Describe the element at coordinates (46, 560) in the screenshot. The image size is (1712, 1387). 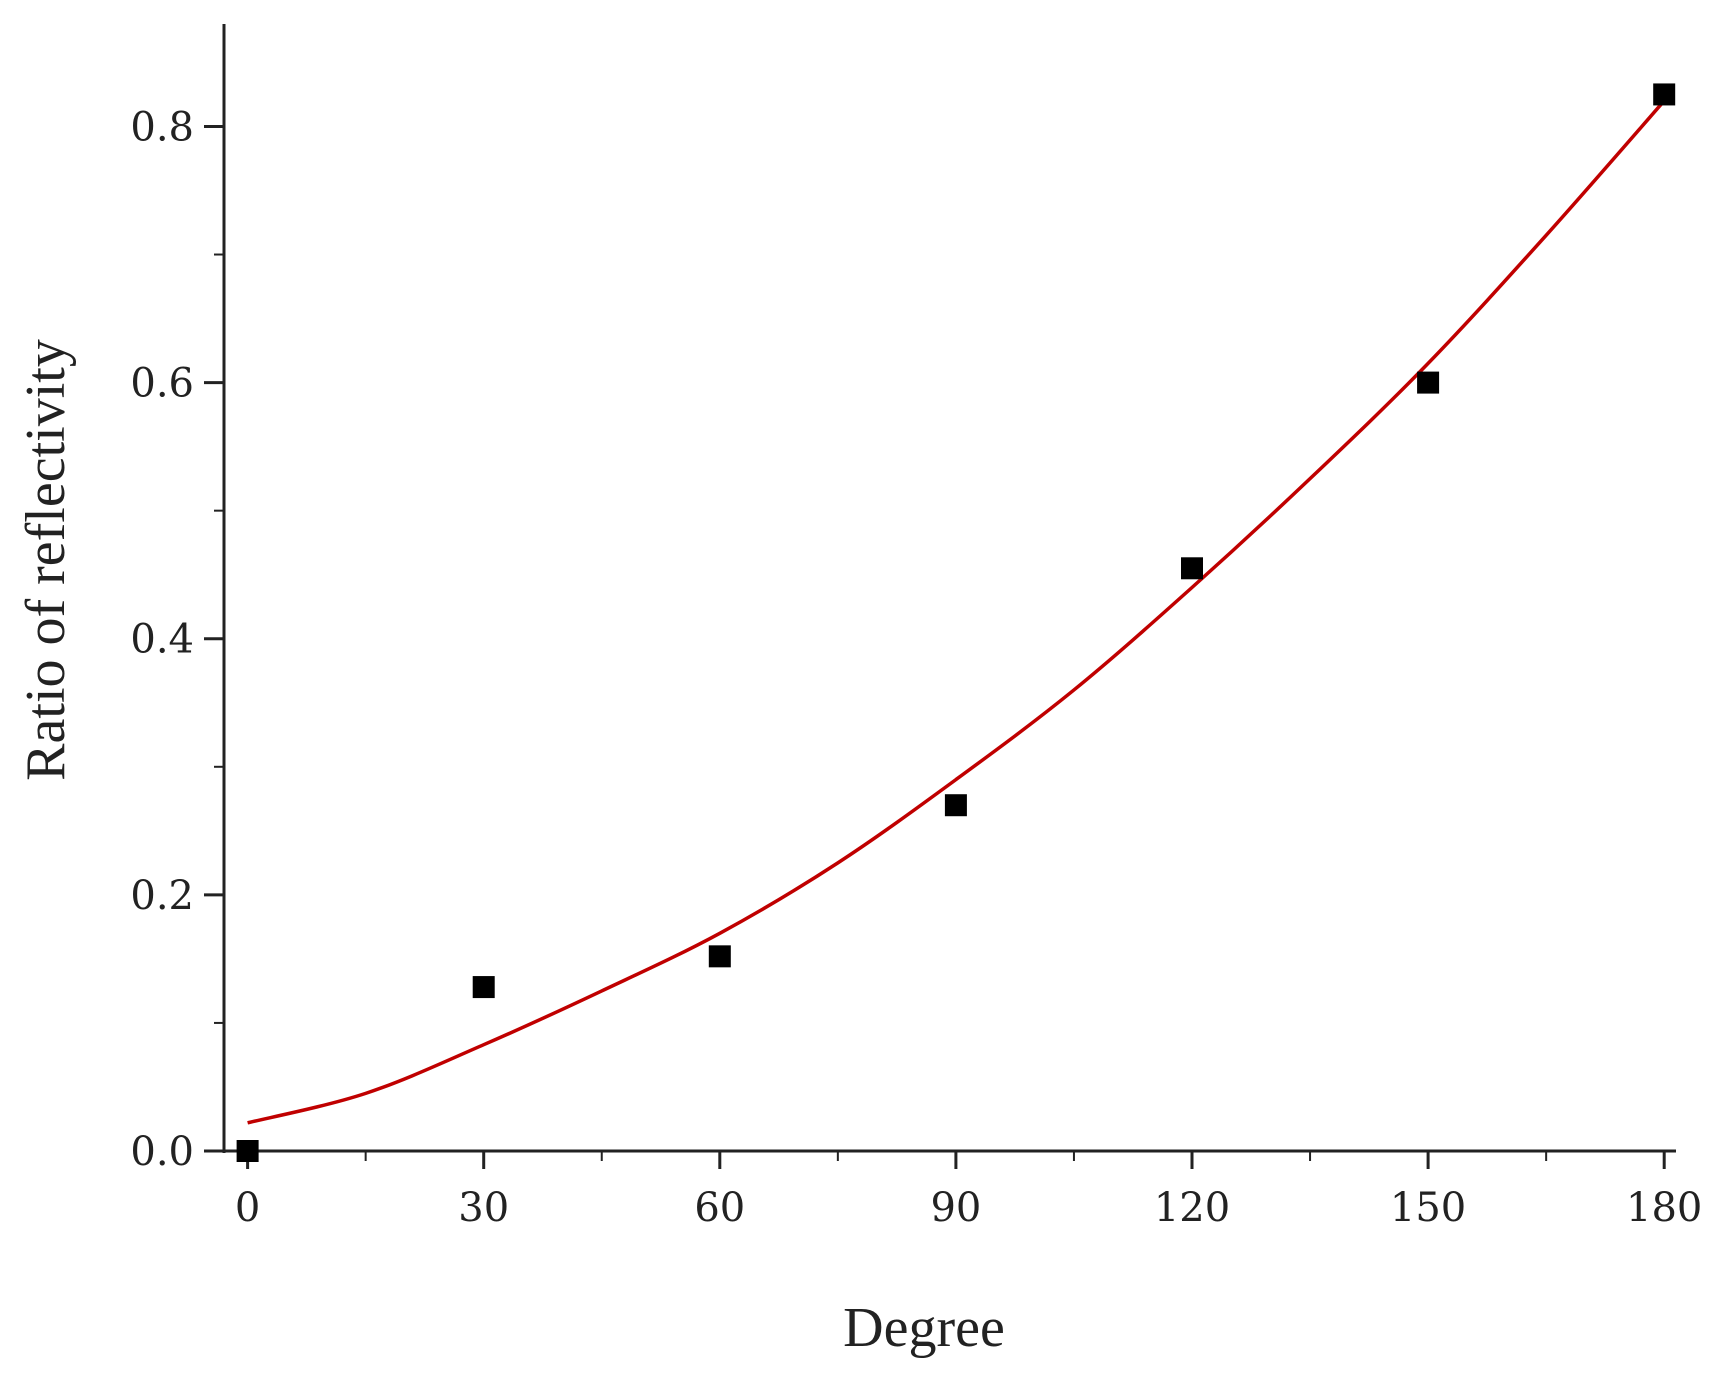
I see `y-axis-title: Ratio of reflectivity` at that location.